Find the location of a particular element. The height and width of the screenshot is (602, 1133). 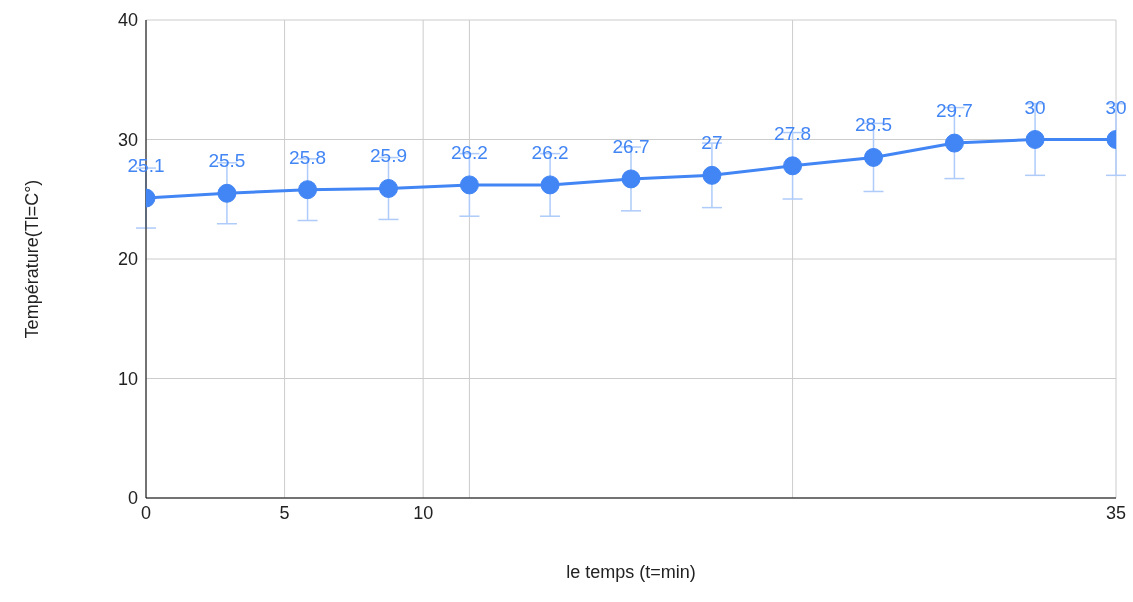

x-tick-label: 5 is located at coordinates (284, 512).